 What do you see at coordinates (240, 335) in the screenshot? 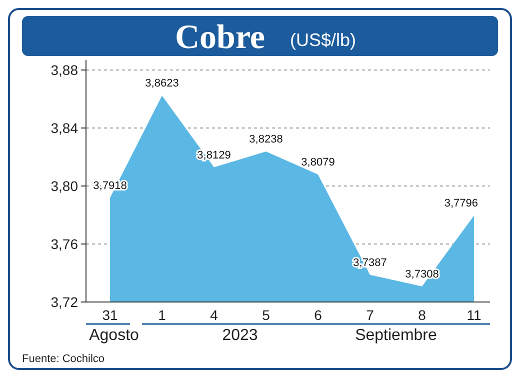
I see `text: 2023` at bounding box center [240, 335].